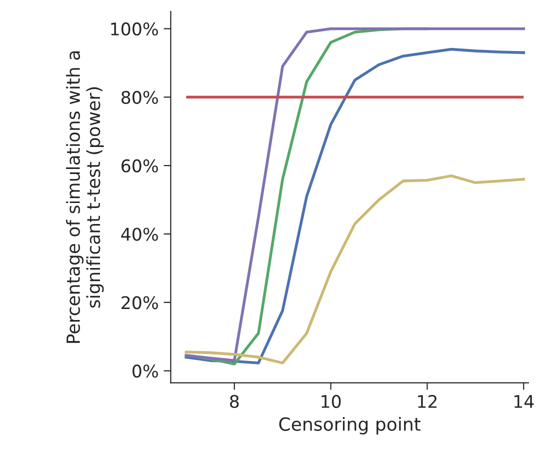 This screenshot has height=464, width=542. I want to click on x-tick-label: 10, so click(331, 401).